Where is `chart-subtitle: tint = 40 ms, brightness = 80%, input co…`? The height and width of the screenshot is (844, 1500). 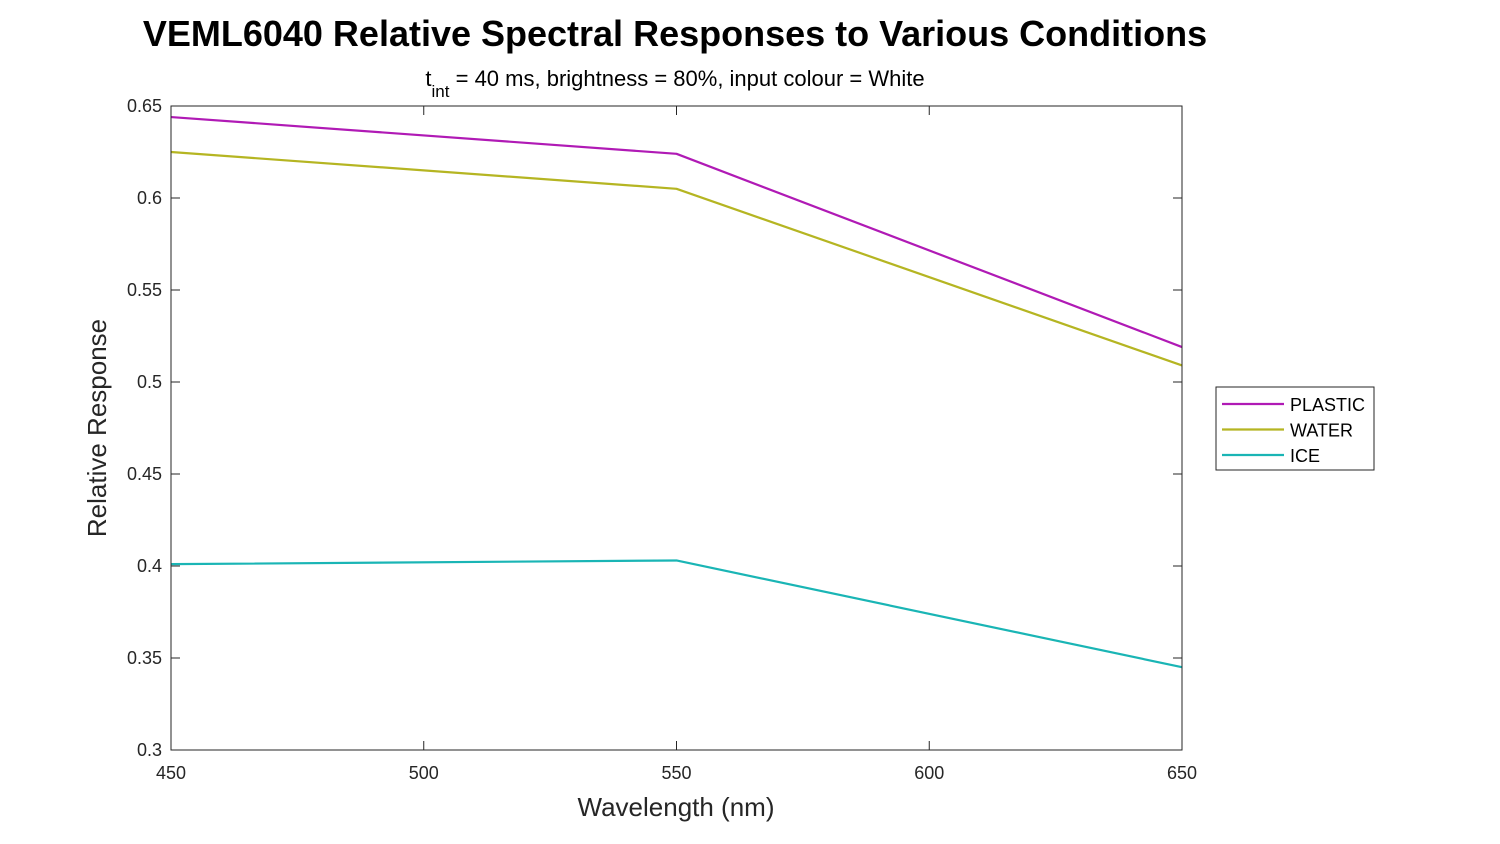
chart-subtitle: tint = 40 ms, brightness = 80%, input co… is located at coordinates (674, 83).